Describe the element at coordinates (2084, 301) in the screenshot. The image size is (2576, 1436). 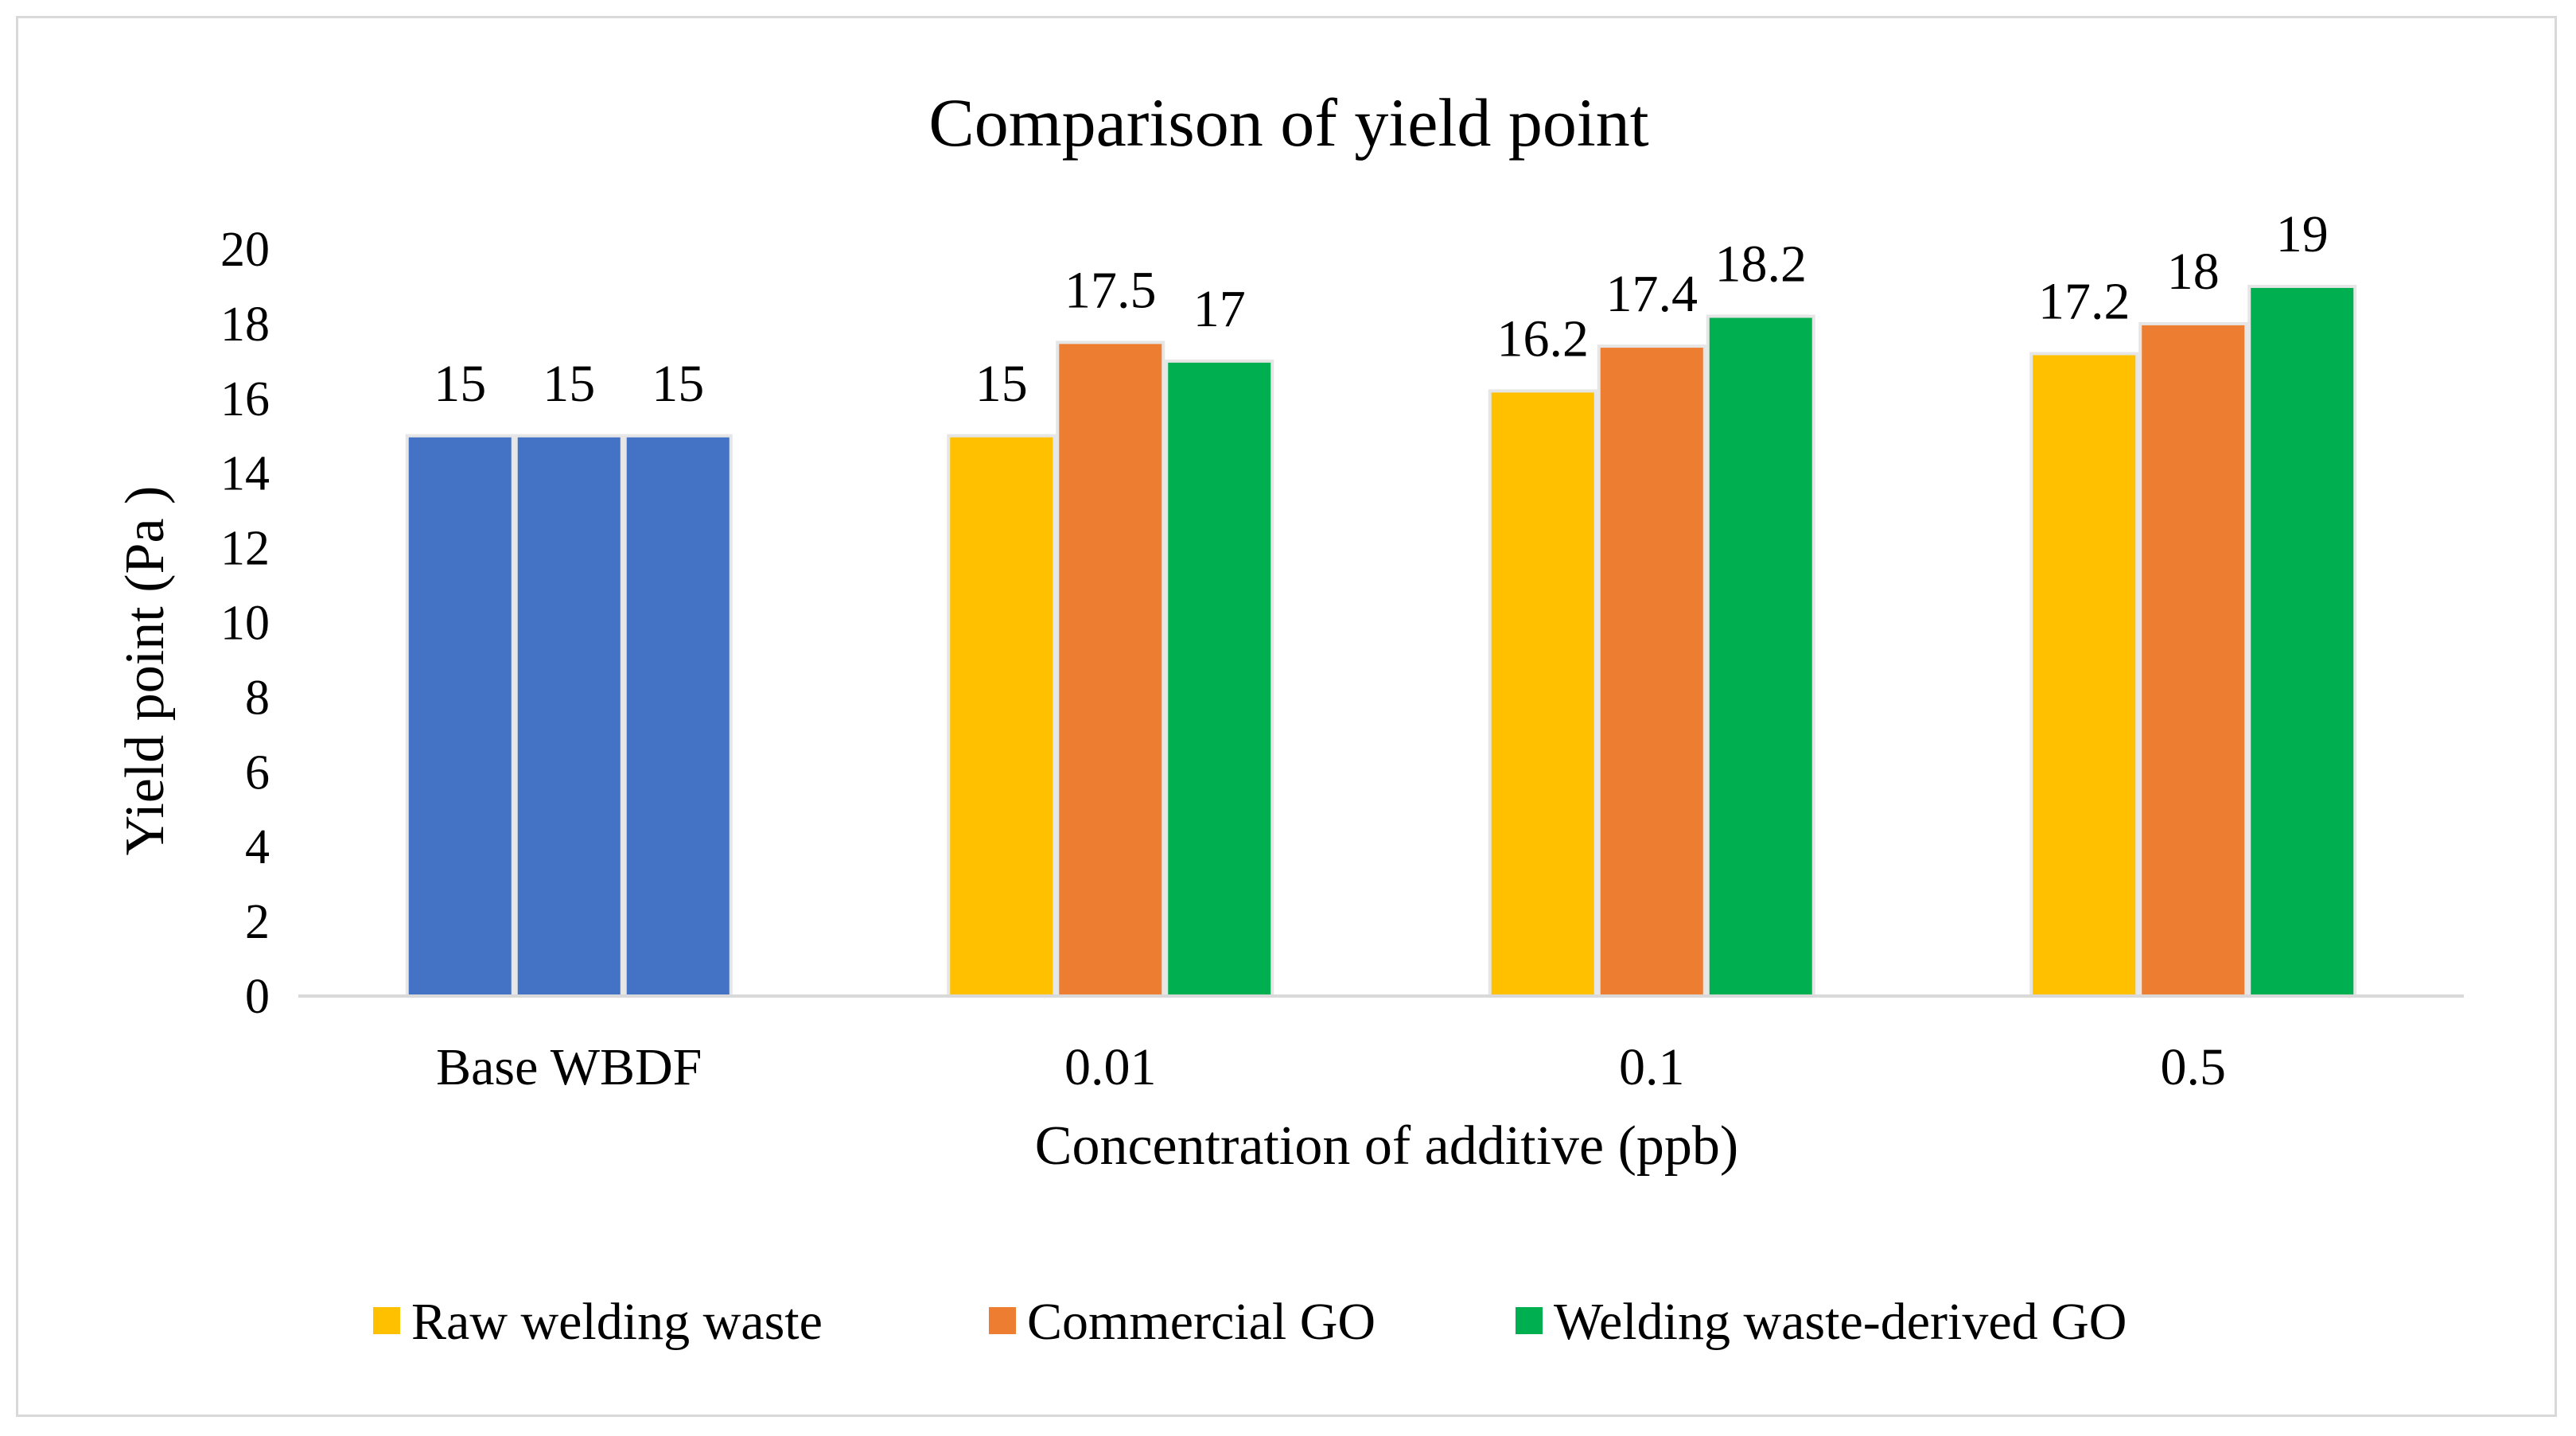
I see `data-label: 17.2` at that location.